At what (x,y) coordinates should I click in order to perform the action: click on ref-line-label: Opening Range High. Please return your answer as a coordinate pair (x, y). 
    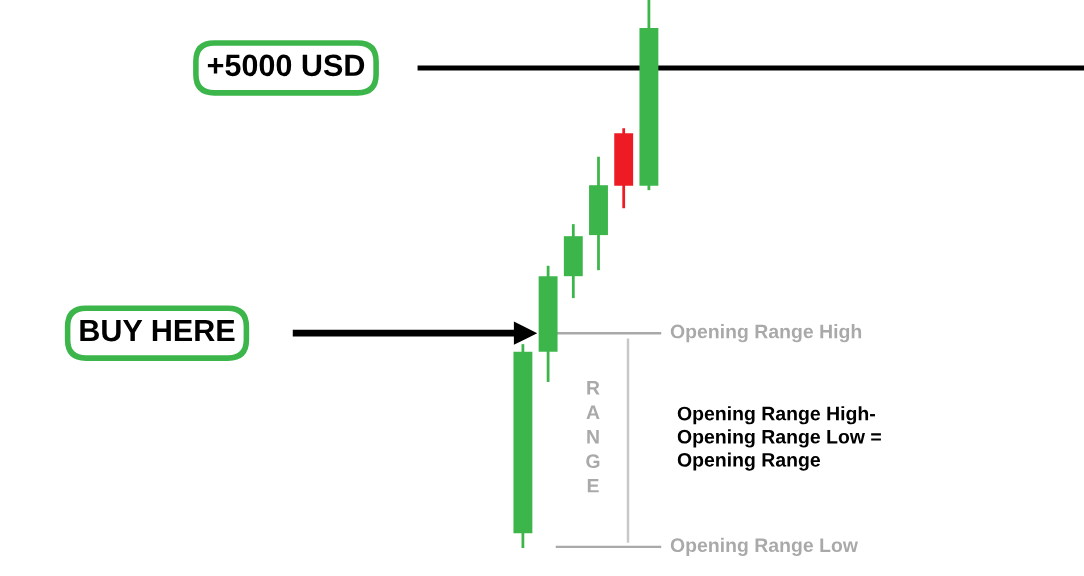
    Looking at the image, I should click on (766, 333).